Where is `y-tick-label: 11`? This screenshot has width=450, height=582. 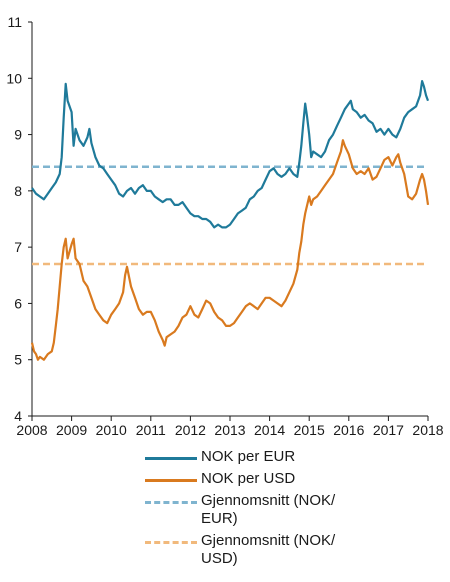
y-tick-label: 11 is located at coordinates (14, 22).